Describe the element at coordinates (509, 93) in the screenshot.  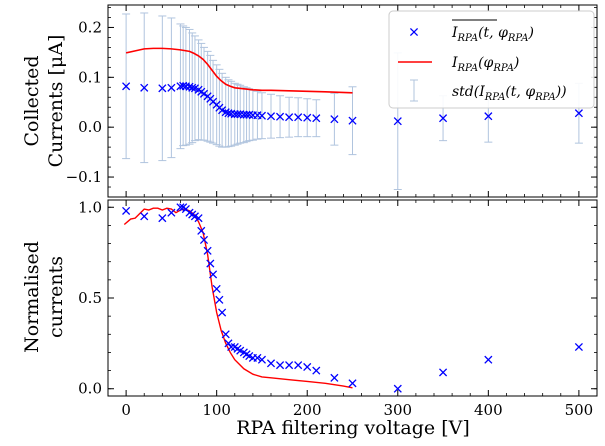
I see `legend-label: std(IRPA(t, φRPA))` at that location.